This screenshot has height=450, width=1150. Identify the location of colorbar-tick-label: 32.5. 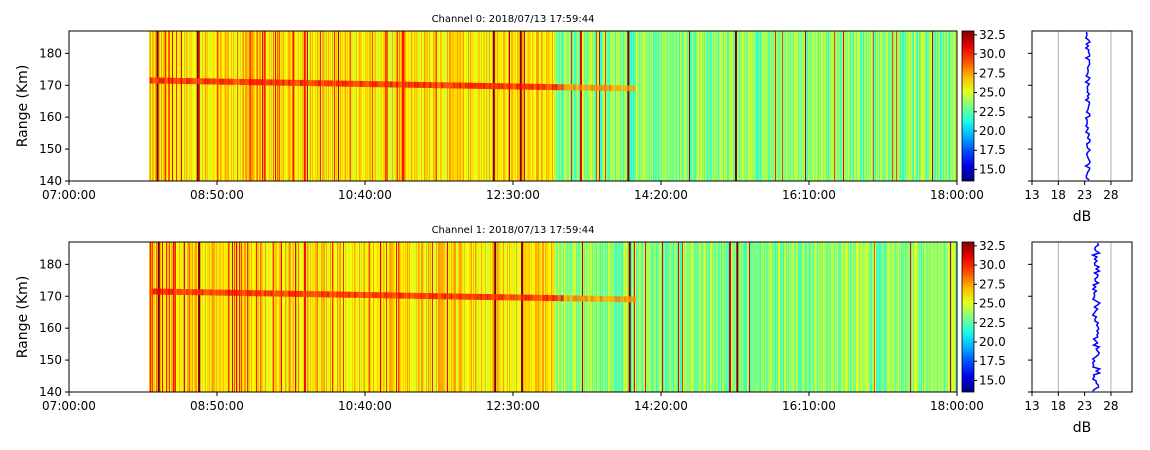
(992, 246).